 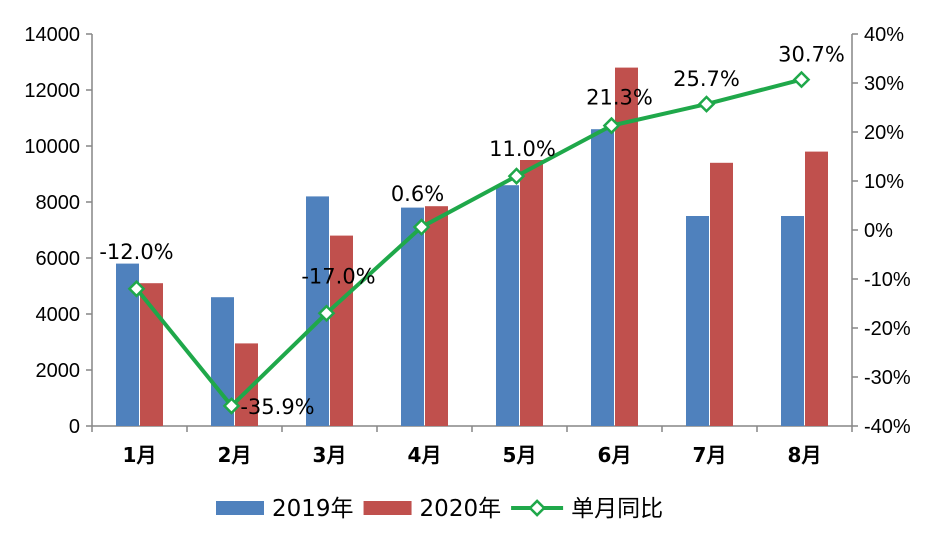 What do you see at coordinates (330, 455) in the screenshot?
I see `x-tick-label: 3月` at bounding box center [330, 455].